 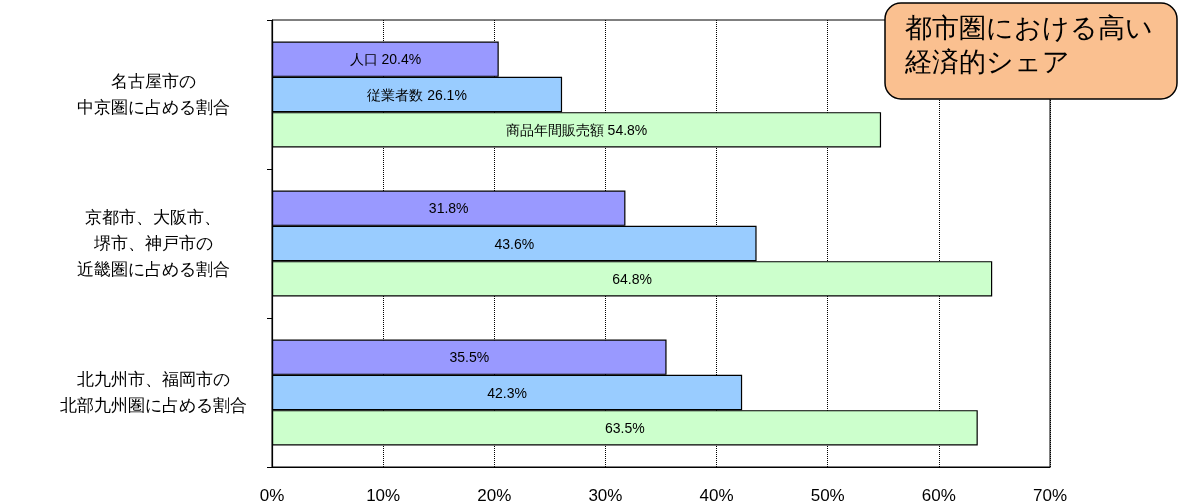 What do you see at coordinates (448, 208) in the screenshot?
I see `data-label: 31.8%` at bounding box center [448, 208].